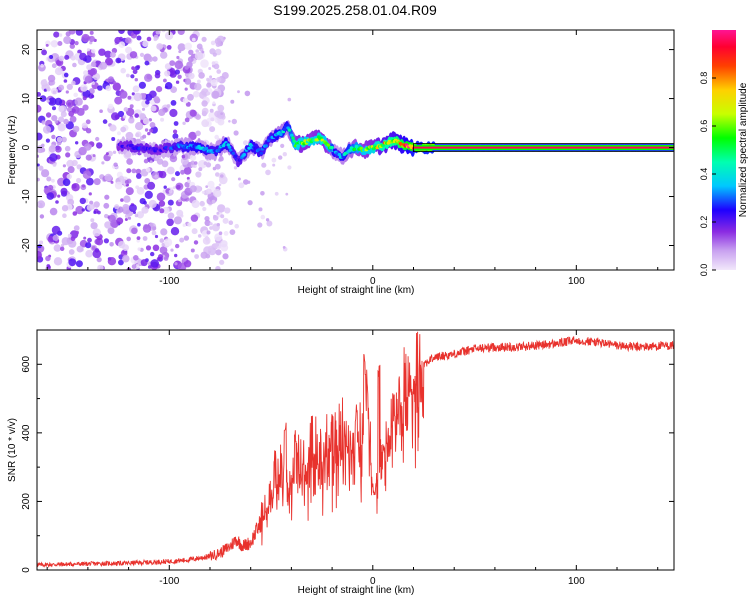 The image size is (750, 600). I want to click on colorbar-tick-label: 0.2, so click(704, 222).